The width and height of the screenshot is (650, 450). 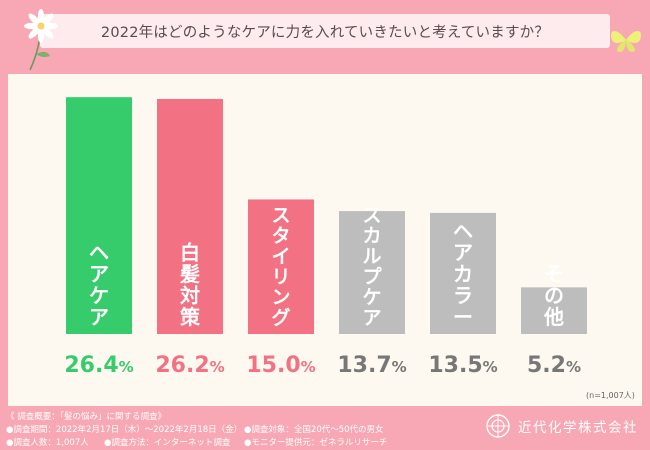 What do you see at coordinates (314, 430) in the screenshot?
I see `survey-target: ●調査対象：全国20代〜50代の男女` at bounding box center [314, 430].